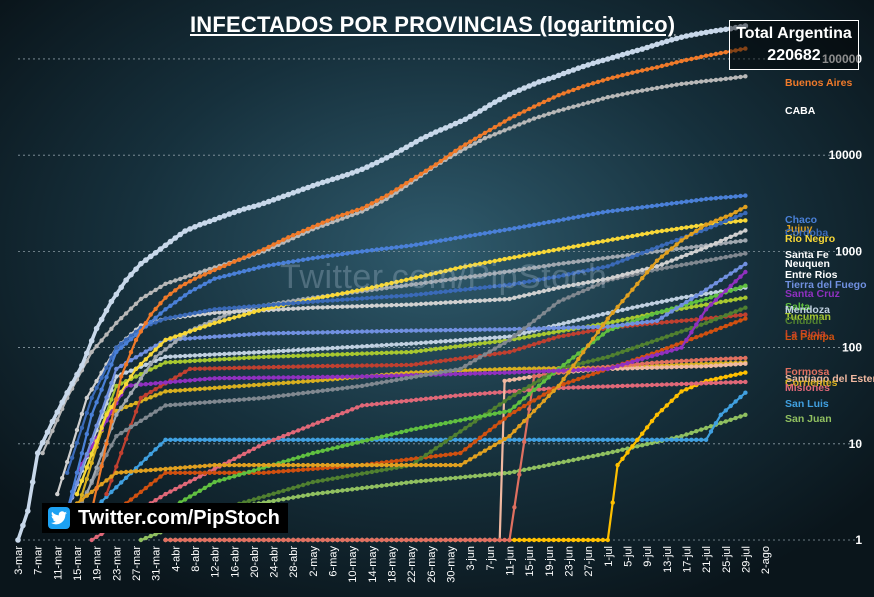 The image size is (874, 597). What do you see at coordinates (808, 317) in the screenshot?
I see `series-end-label: Tucuman` at bounding box center [808, 317].